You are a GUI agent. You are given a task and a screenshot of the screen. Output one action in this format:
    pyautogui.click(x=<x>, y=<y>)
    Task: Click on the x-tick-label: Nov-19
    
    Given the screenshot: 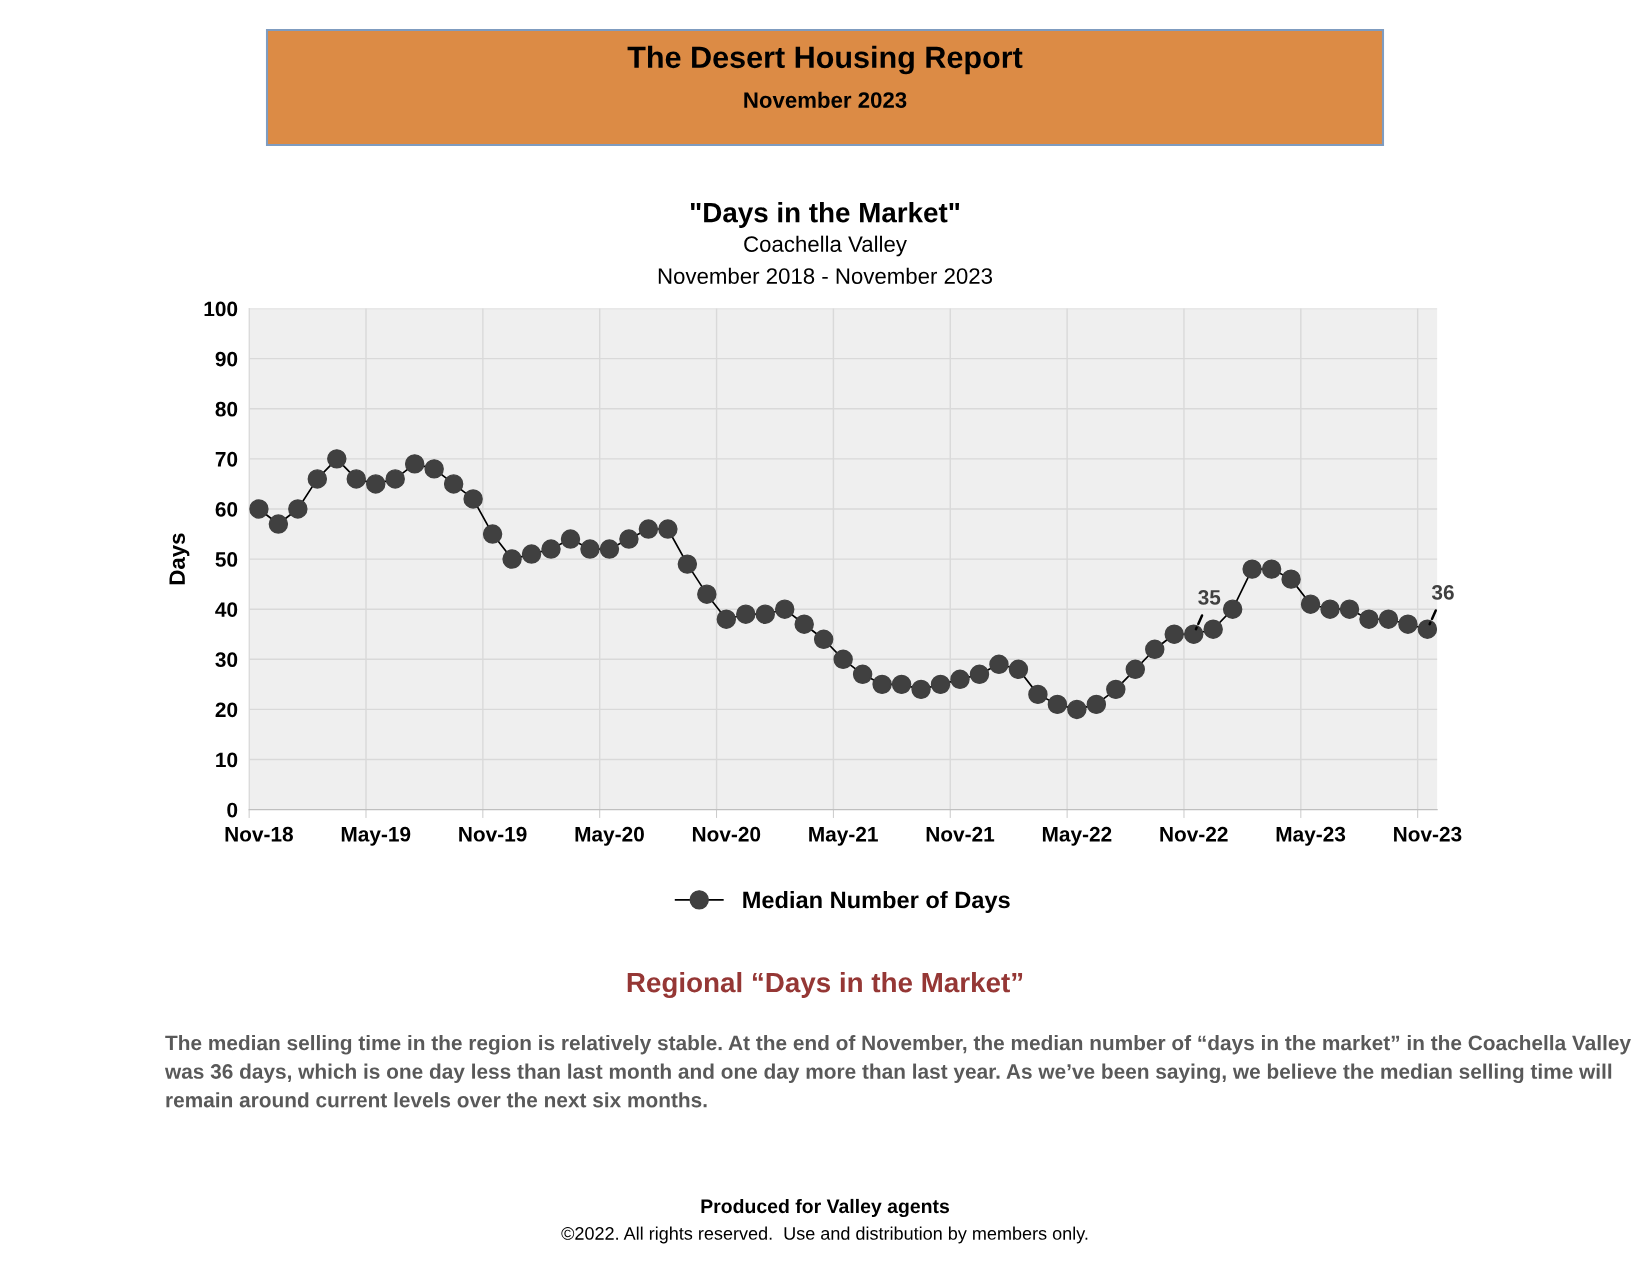 What is the action you would take?
    pyautogui.click(x=493, y=834)
    